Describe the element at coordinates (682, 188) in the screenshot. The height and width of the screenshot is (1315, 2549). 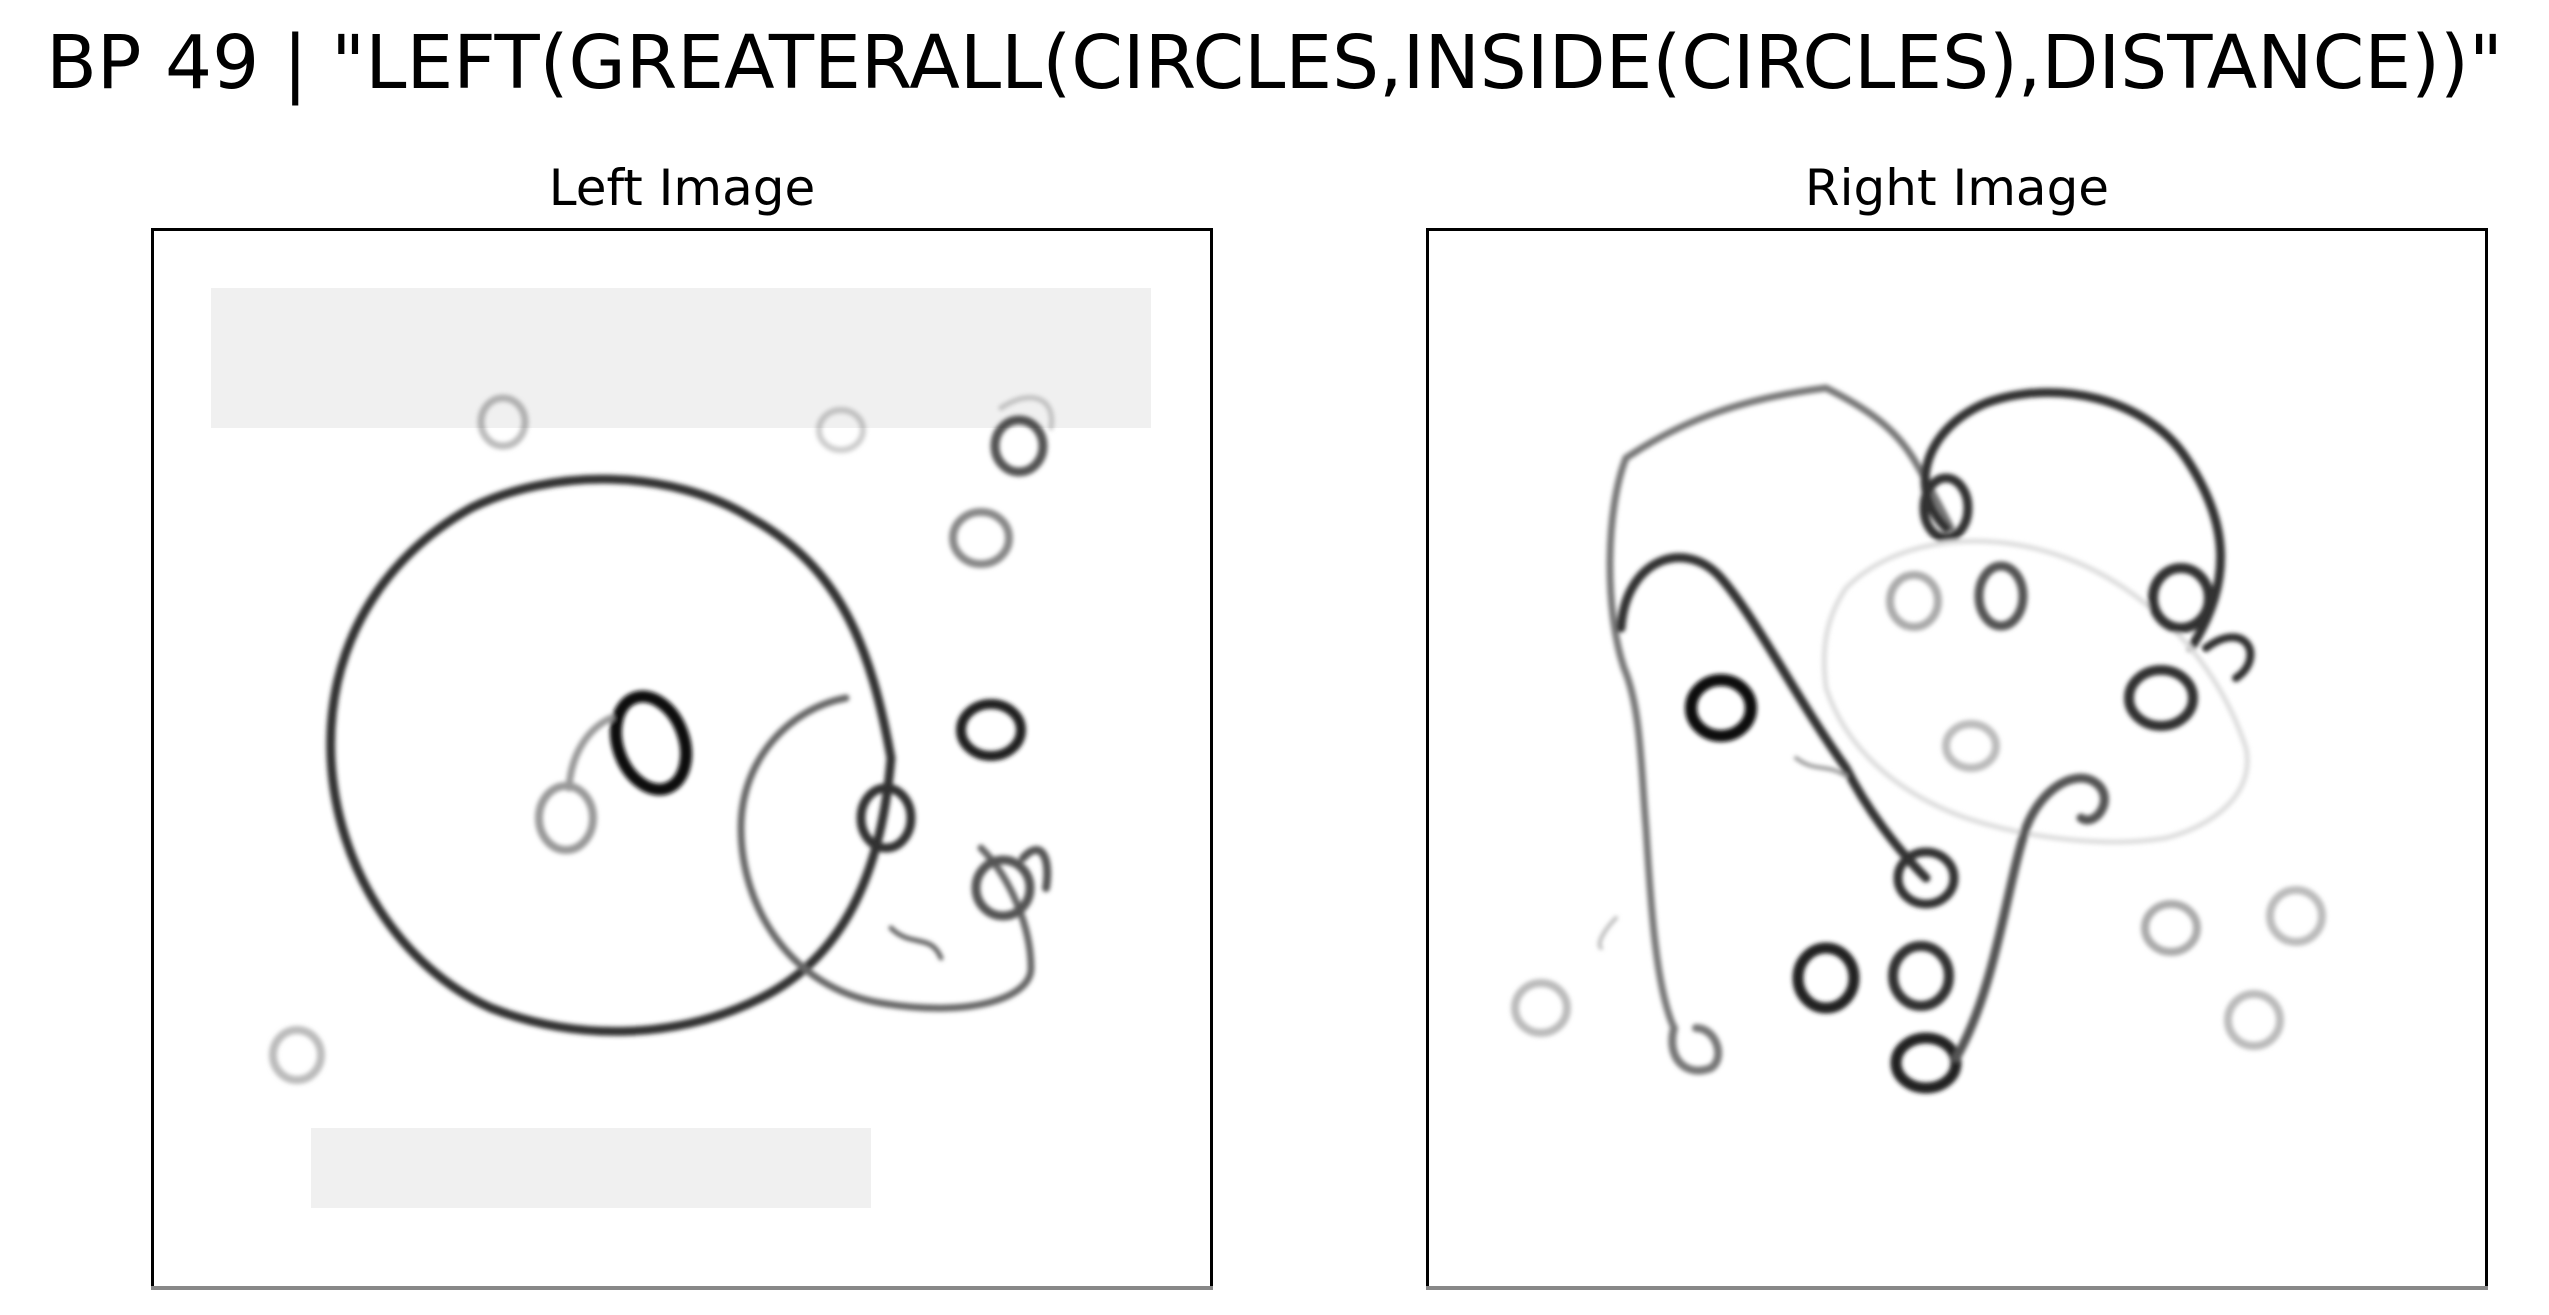
I see `left-image-title: Left Image` at that location.